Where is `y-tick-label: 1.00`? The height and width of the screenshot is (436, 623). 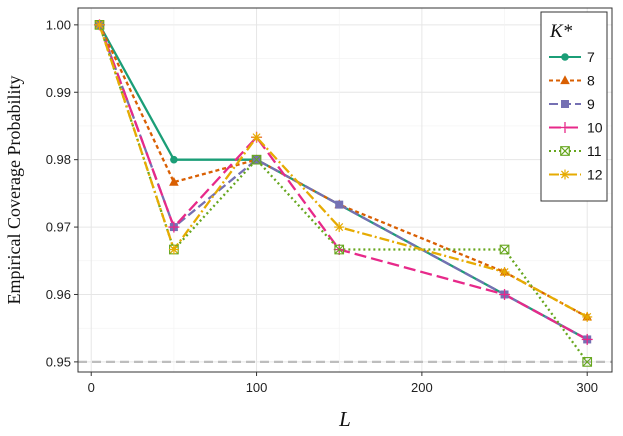 y-tick-label: 1.00 is located at coordinates (58, 24).